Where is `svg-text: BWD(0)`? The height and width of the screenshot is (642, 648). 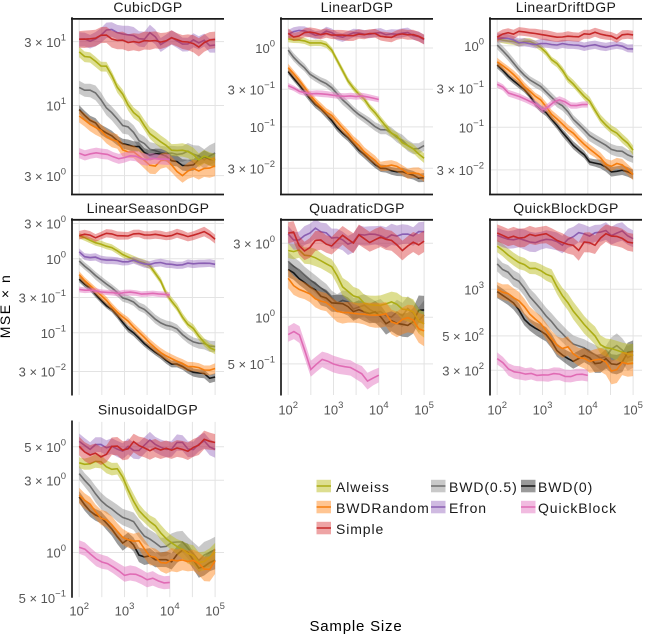
svg-text: BWD(0) is located at coordinates (565, 487).